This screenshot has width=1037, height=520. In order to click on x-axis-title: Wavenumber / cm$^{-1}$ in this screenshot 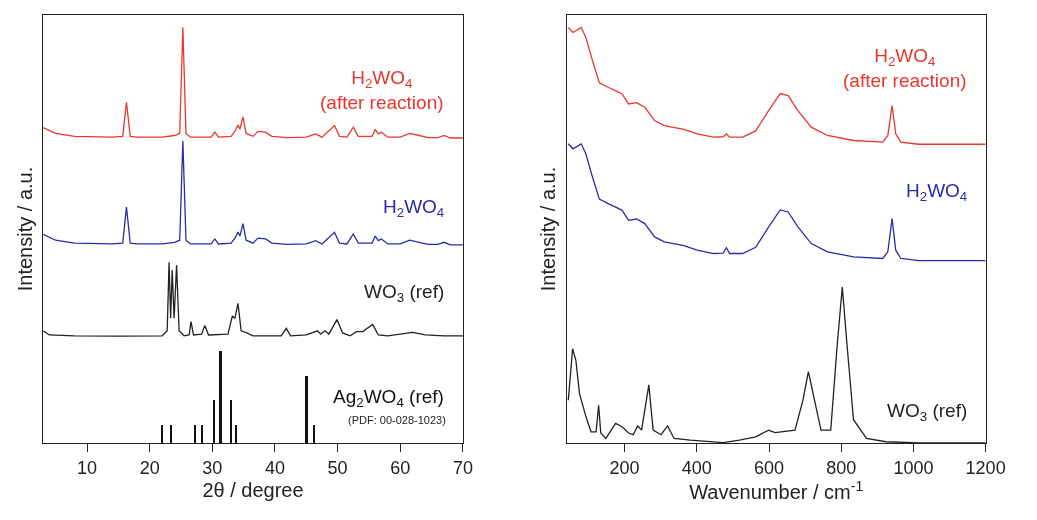, I will do `click(776, 490)`.